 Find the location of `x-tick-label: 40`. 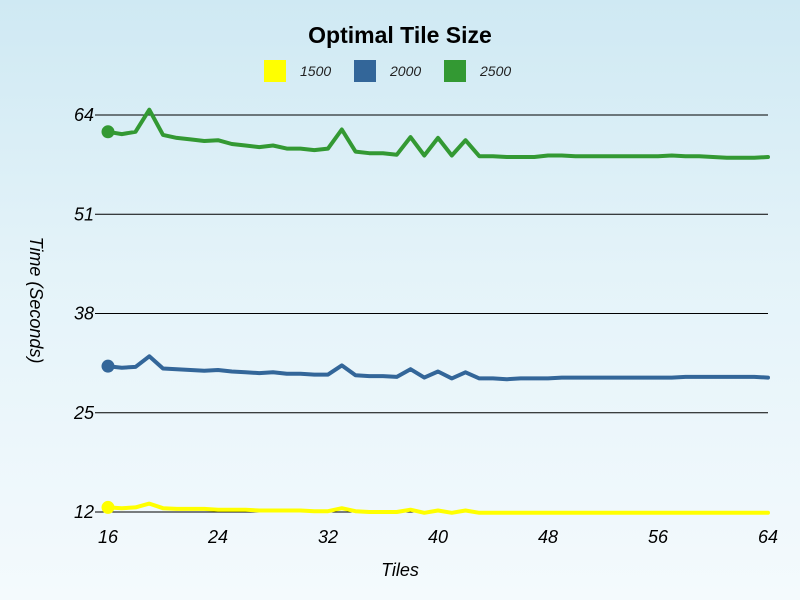

x-tick-label: 40 is located at coordinates (438, 537).